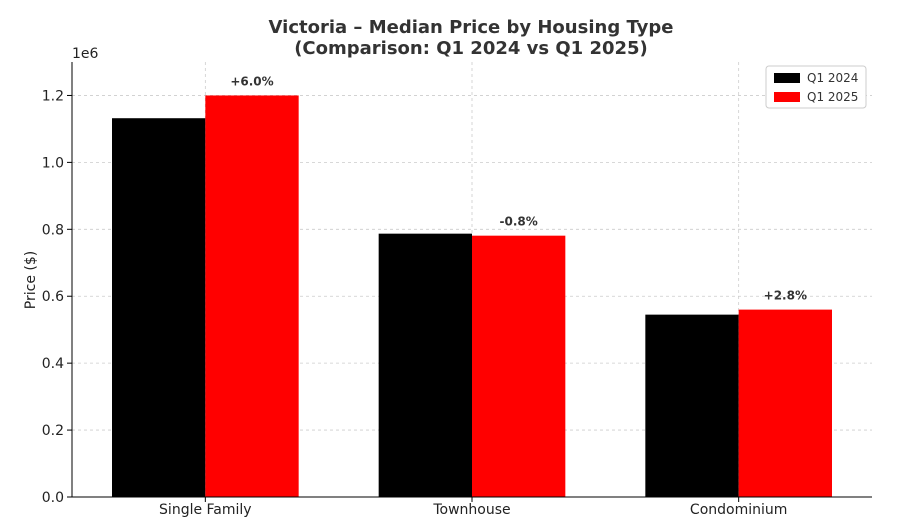 The width and height of the screenshot is (900, 526). What do you see at coordinates (53, 431) in the screenshot?
I see `y-tick-label: 0.2` at bounding box center [53, 431].